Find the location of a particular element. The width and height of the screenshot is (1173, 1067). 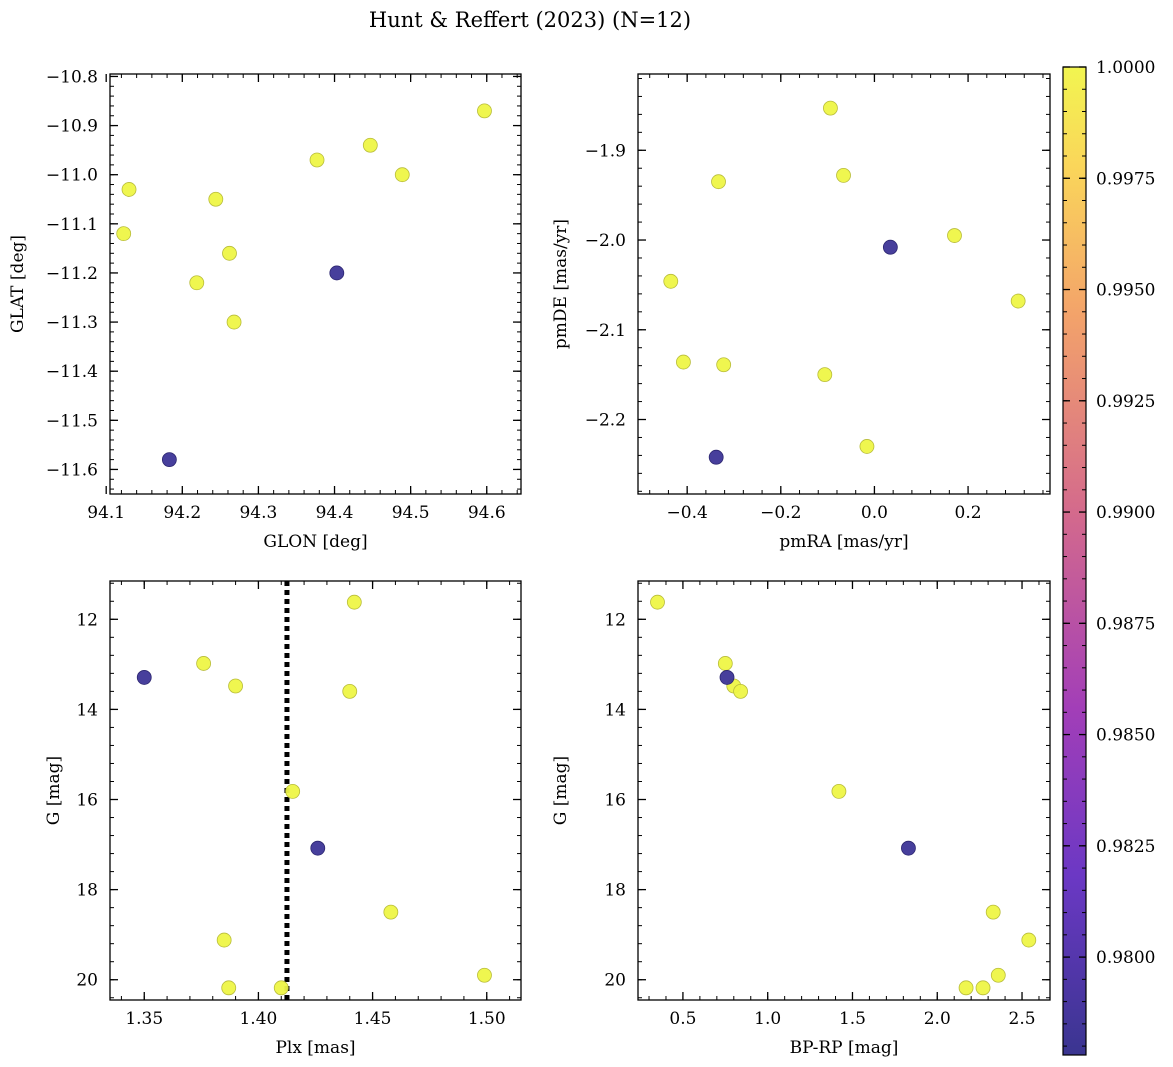

y-tick-label: −11.4 is located at coordinates (72, 372).